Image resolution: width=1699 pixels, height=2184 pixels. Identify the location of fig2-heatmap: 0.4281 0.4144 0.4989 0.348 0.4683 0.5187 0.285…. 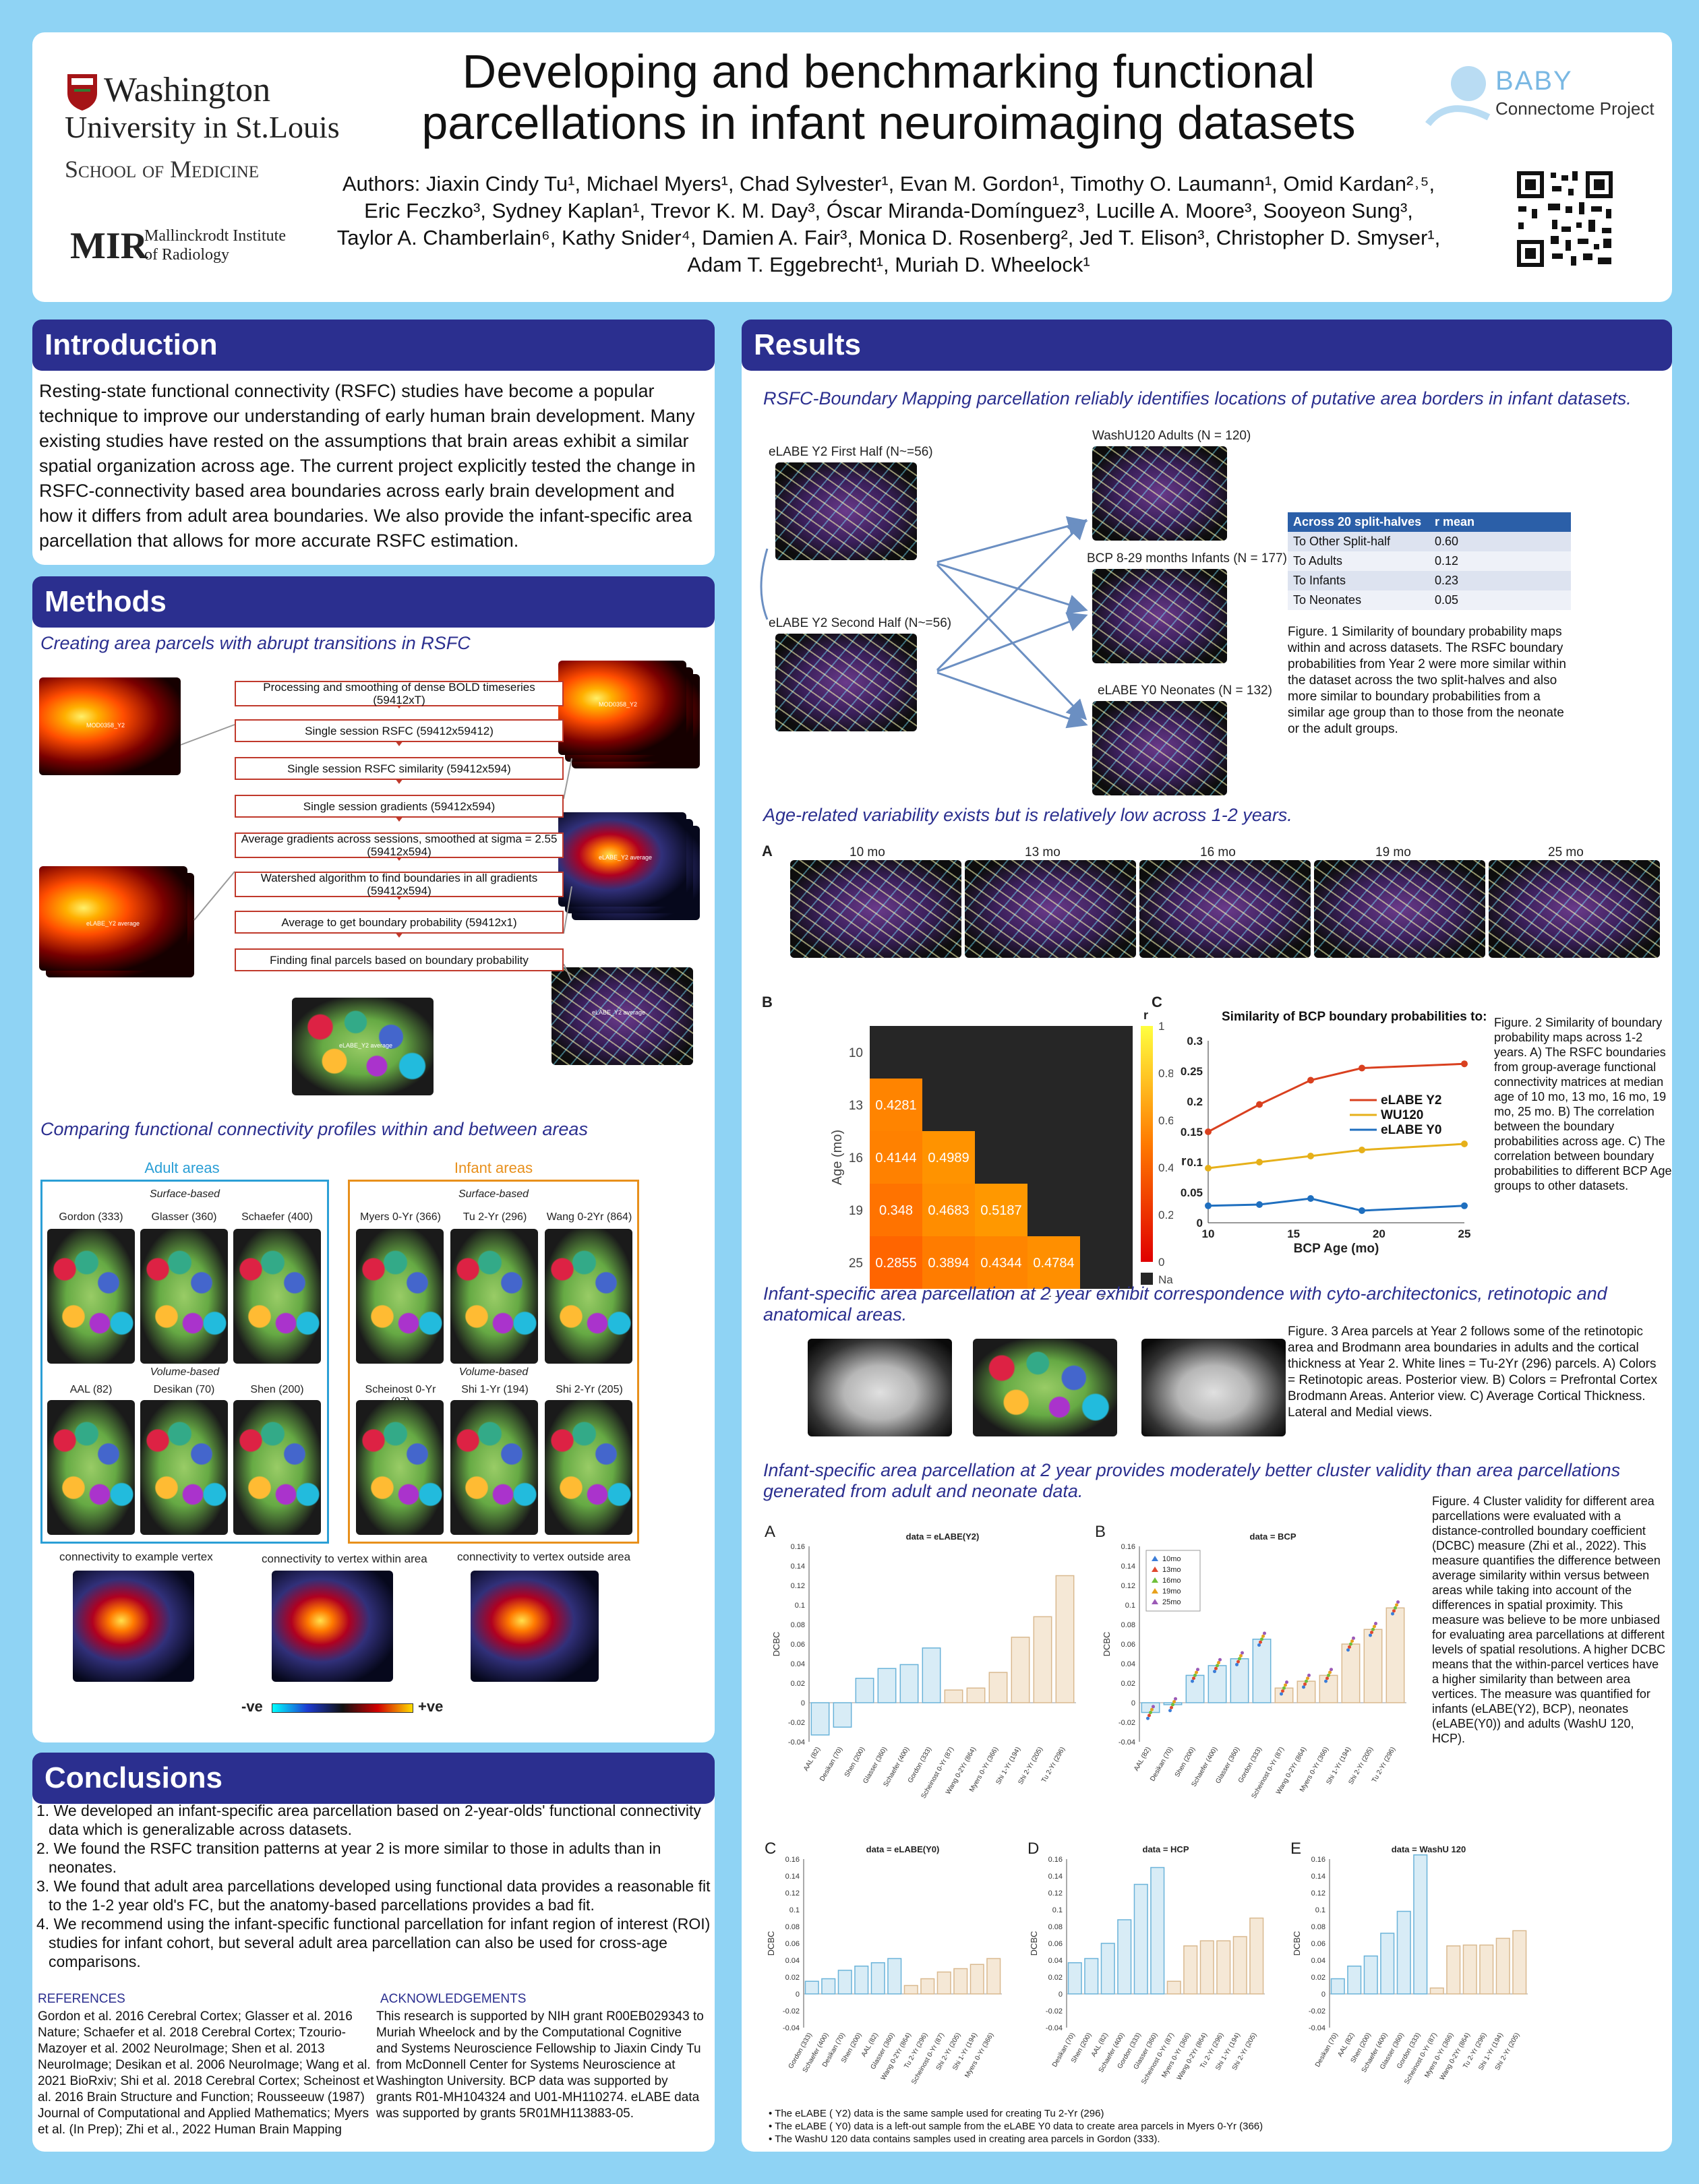
(1001, 1152).